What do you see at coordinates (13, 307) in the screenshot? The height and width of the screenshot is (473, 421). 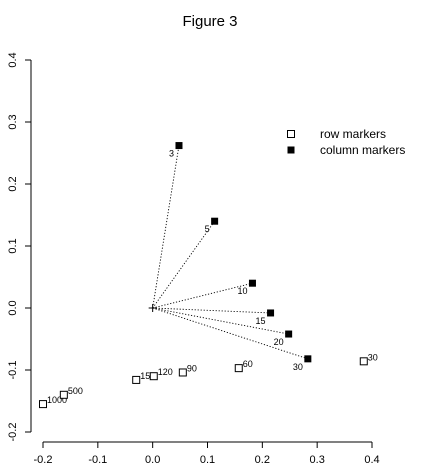 I see `y-tick-label: 0.0` at bounding box center [13, 307].